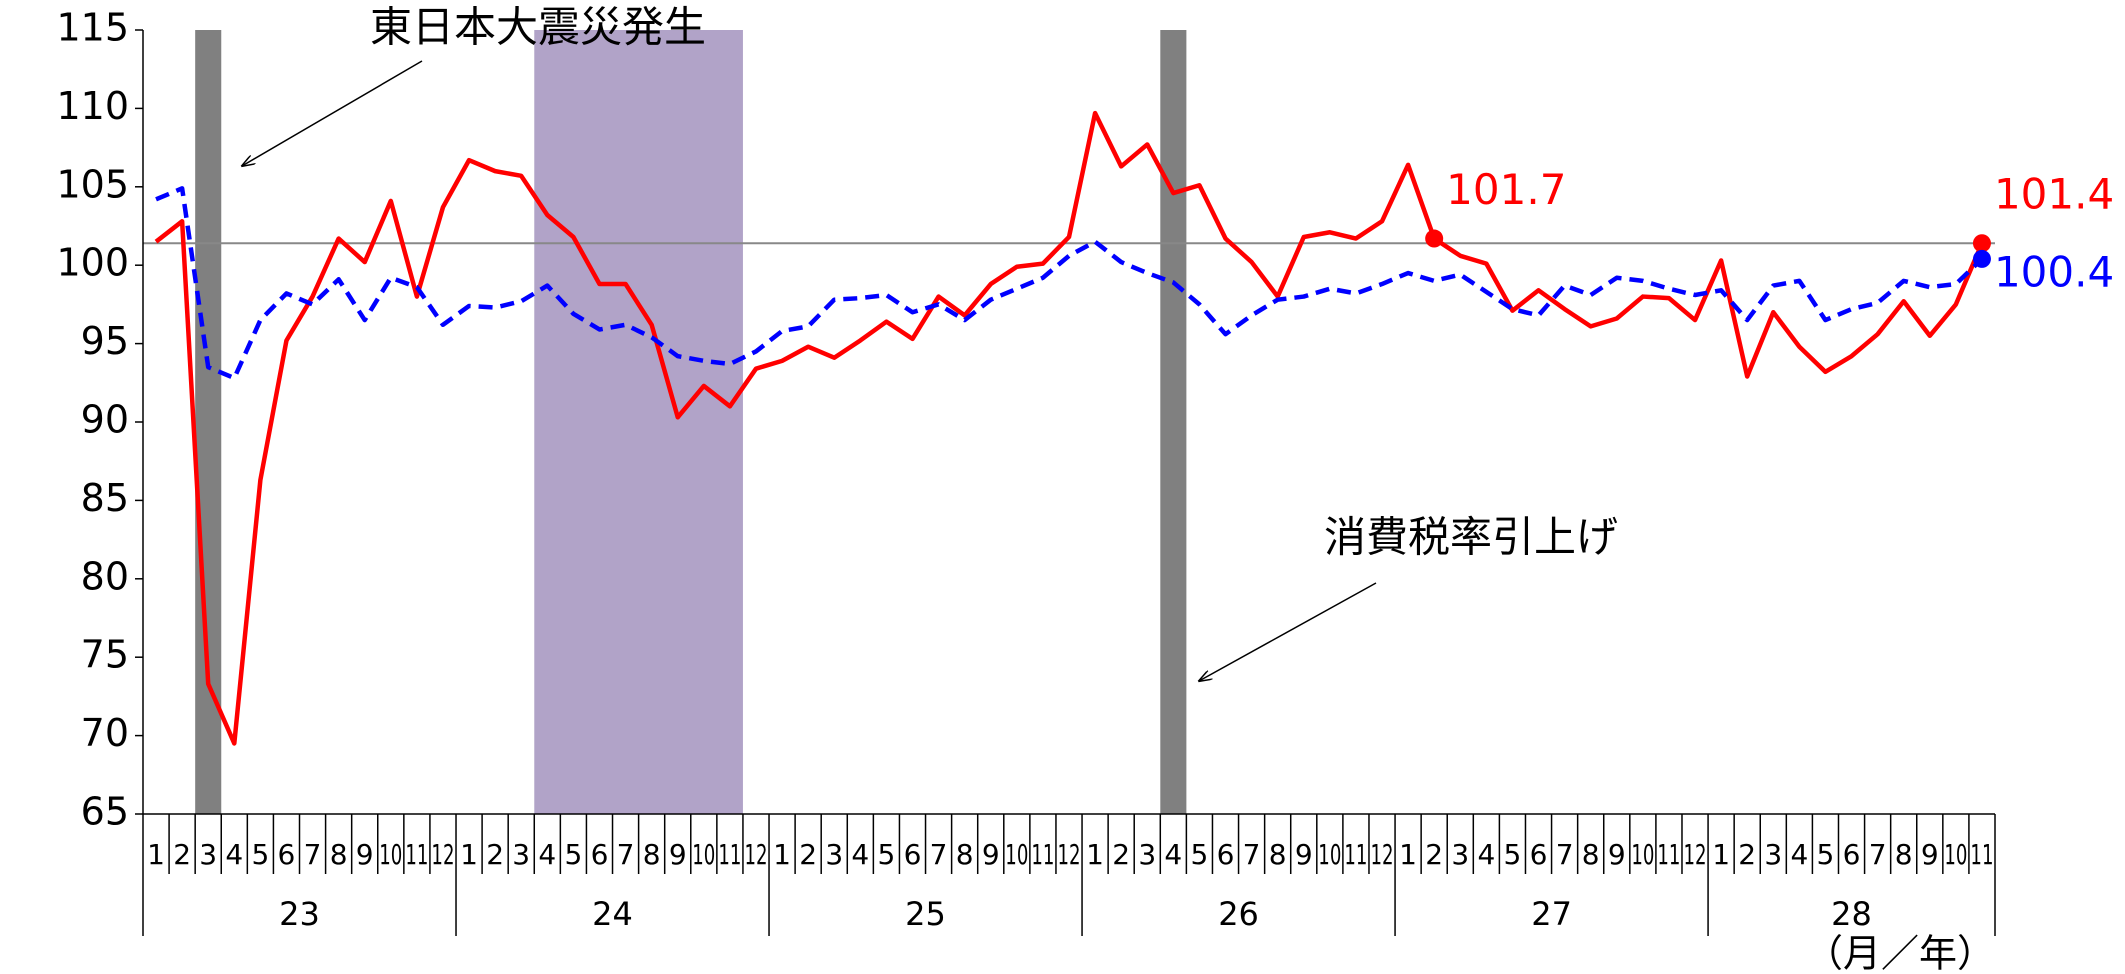  What do you see at coordinates (1551, 914) in the screenshot?
I see `year-label: 27` at bounding box center [1551, 914].